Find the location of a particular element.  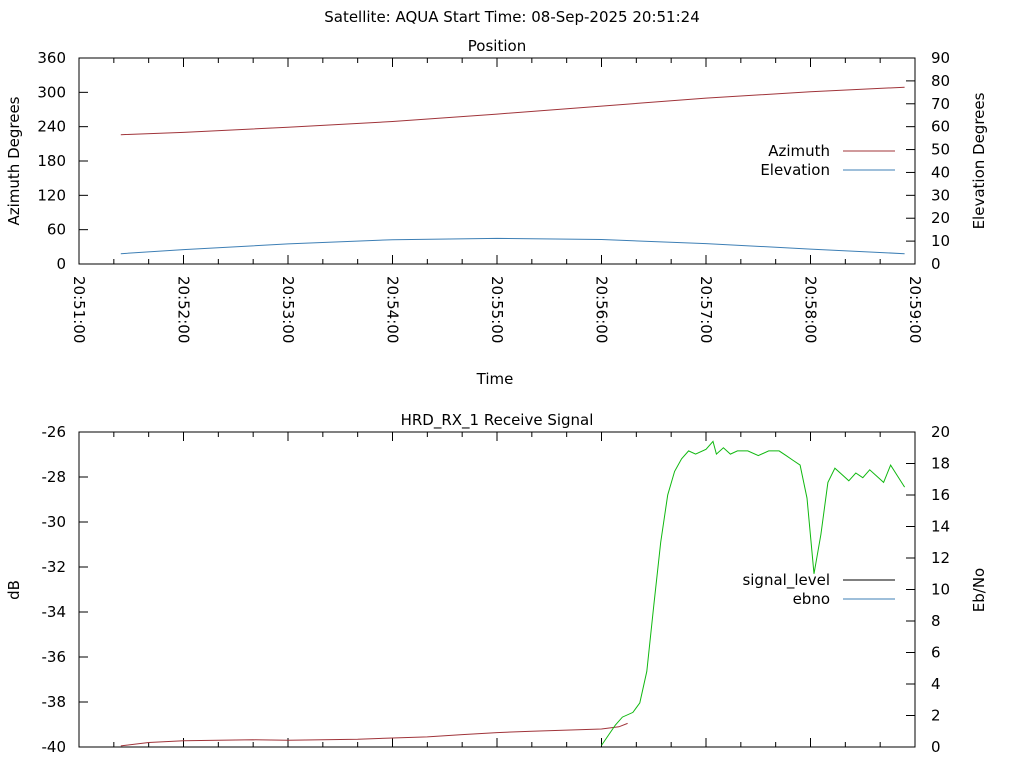

x-tick-label: 20:57:00 is located at coordinates (706, 309).